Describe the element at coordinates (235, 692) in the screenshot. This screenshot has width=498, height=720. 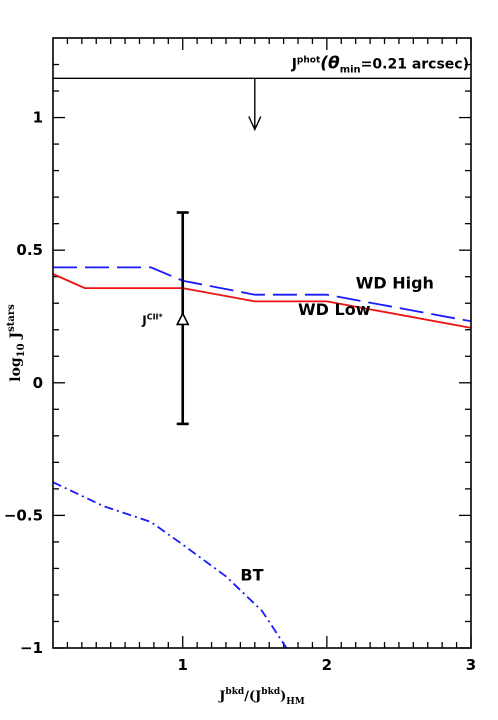
I see `x-axis-sup1: bkd` at that location.